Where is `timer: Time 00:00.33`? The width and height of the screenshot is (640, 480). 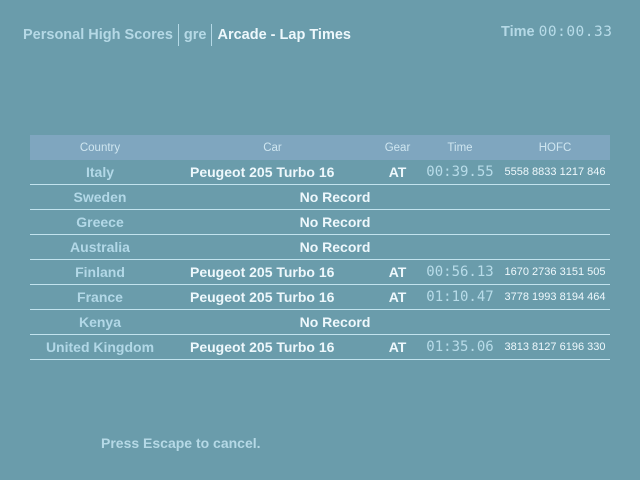
timer: Time 00:00.33 is located at coordinates (556, 32).